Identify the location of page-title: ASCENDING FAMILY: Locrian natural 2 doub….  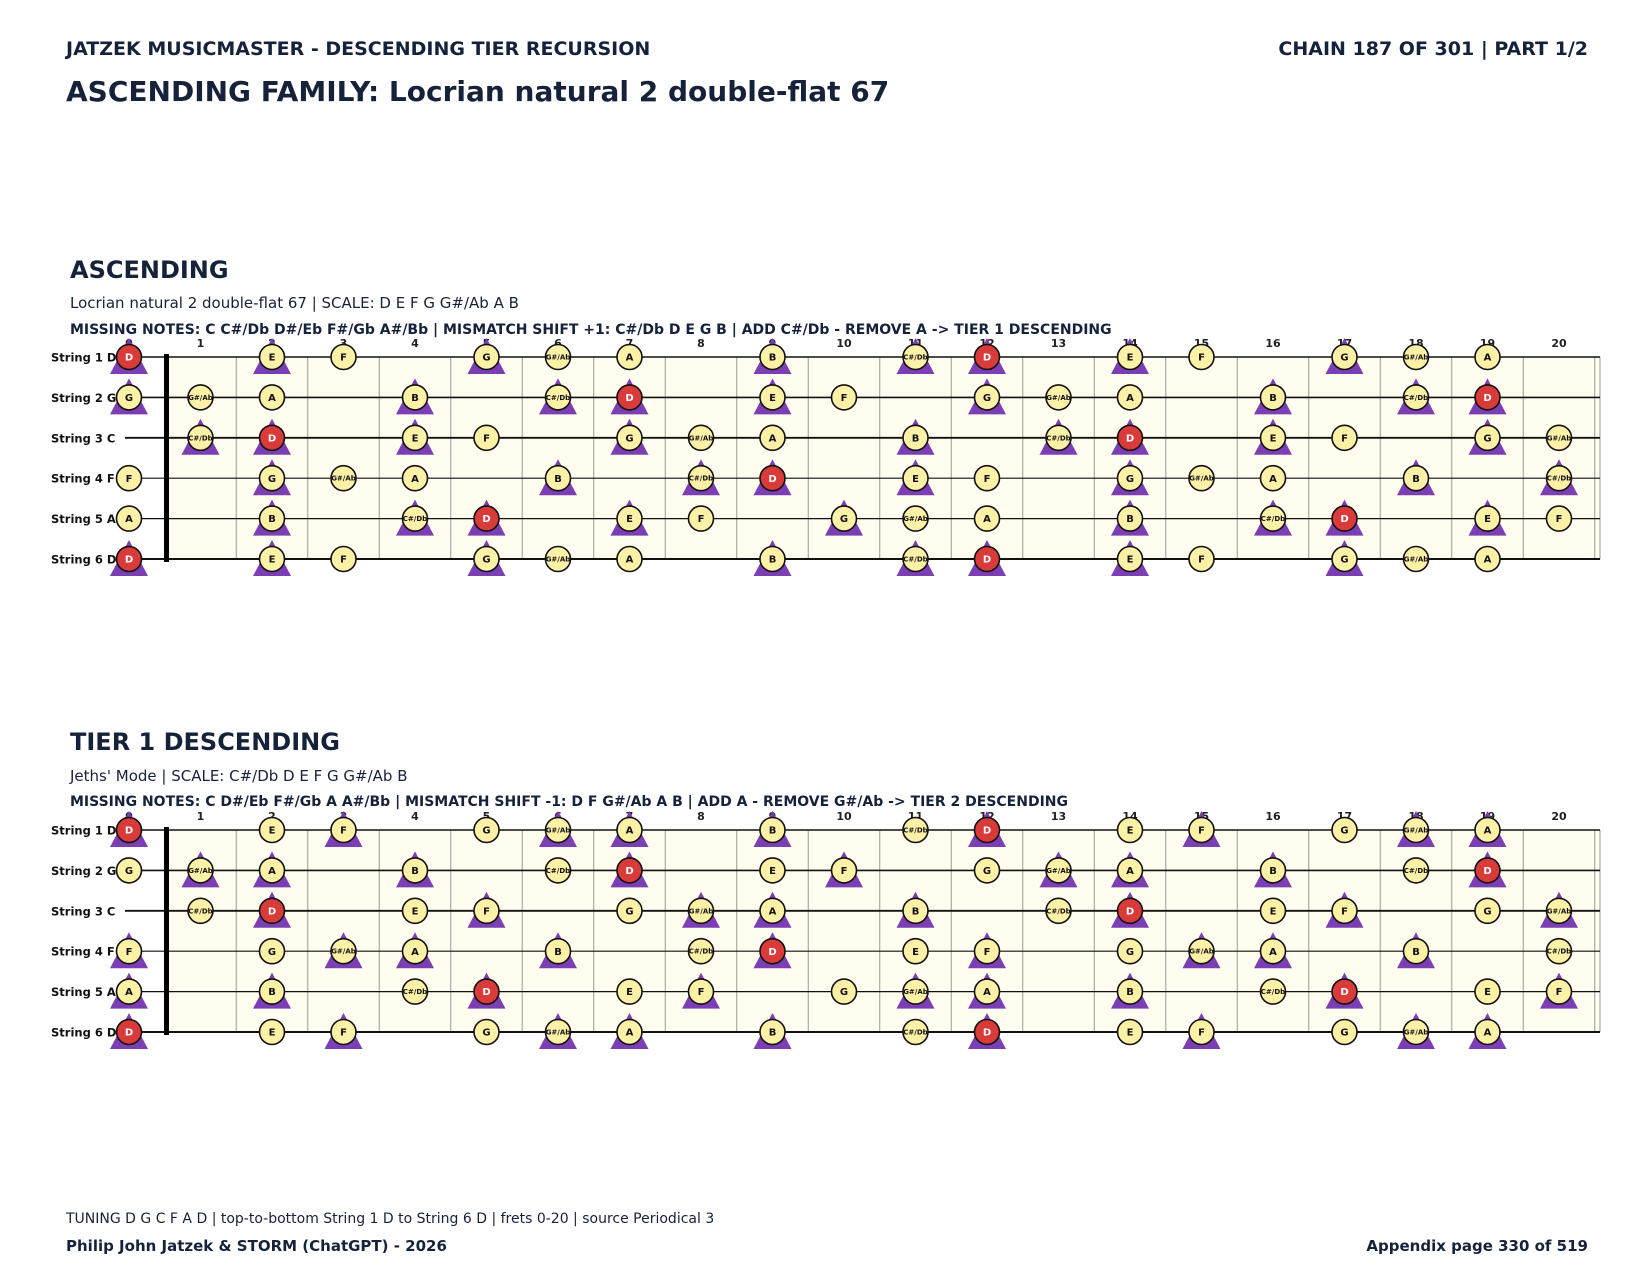
(478, 91).